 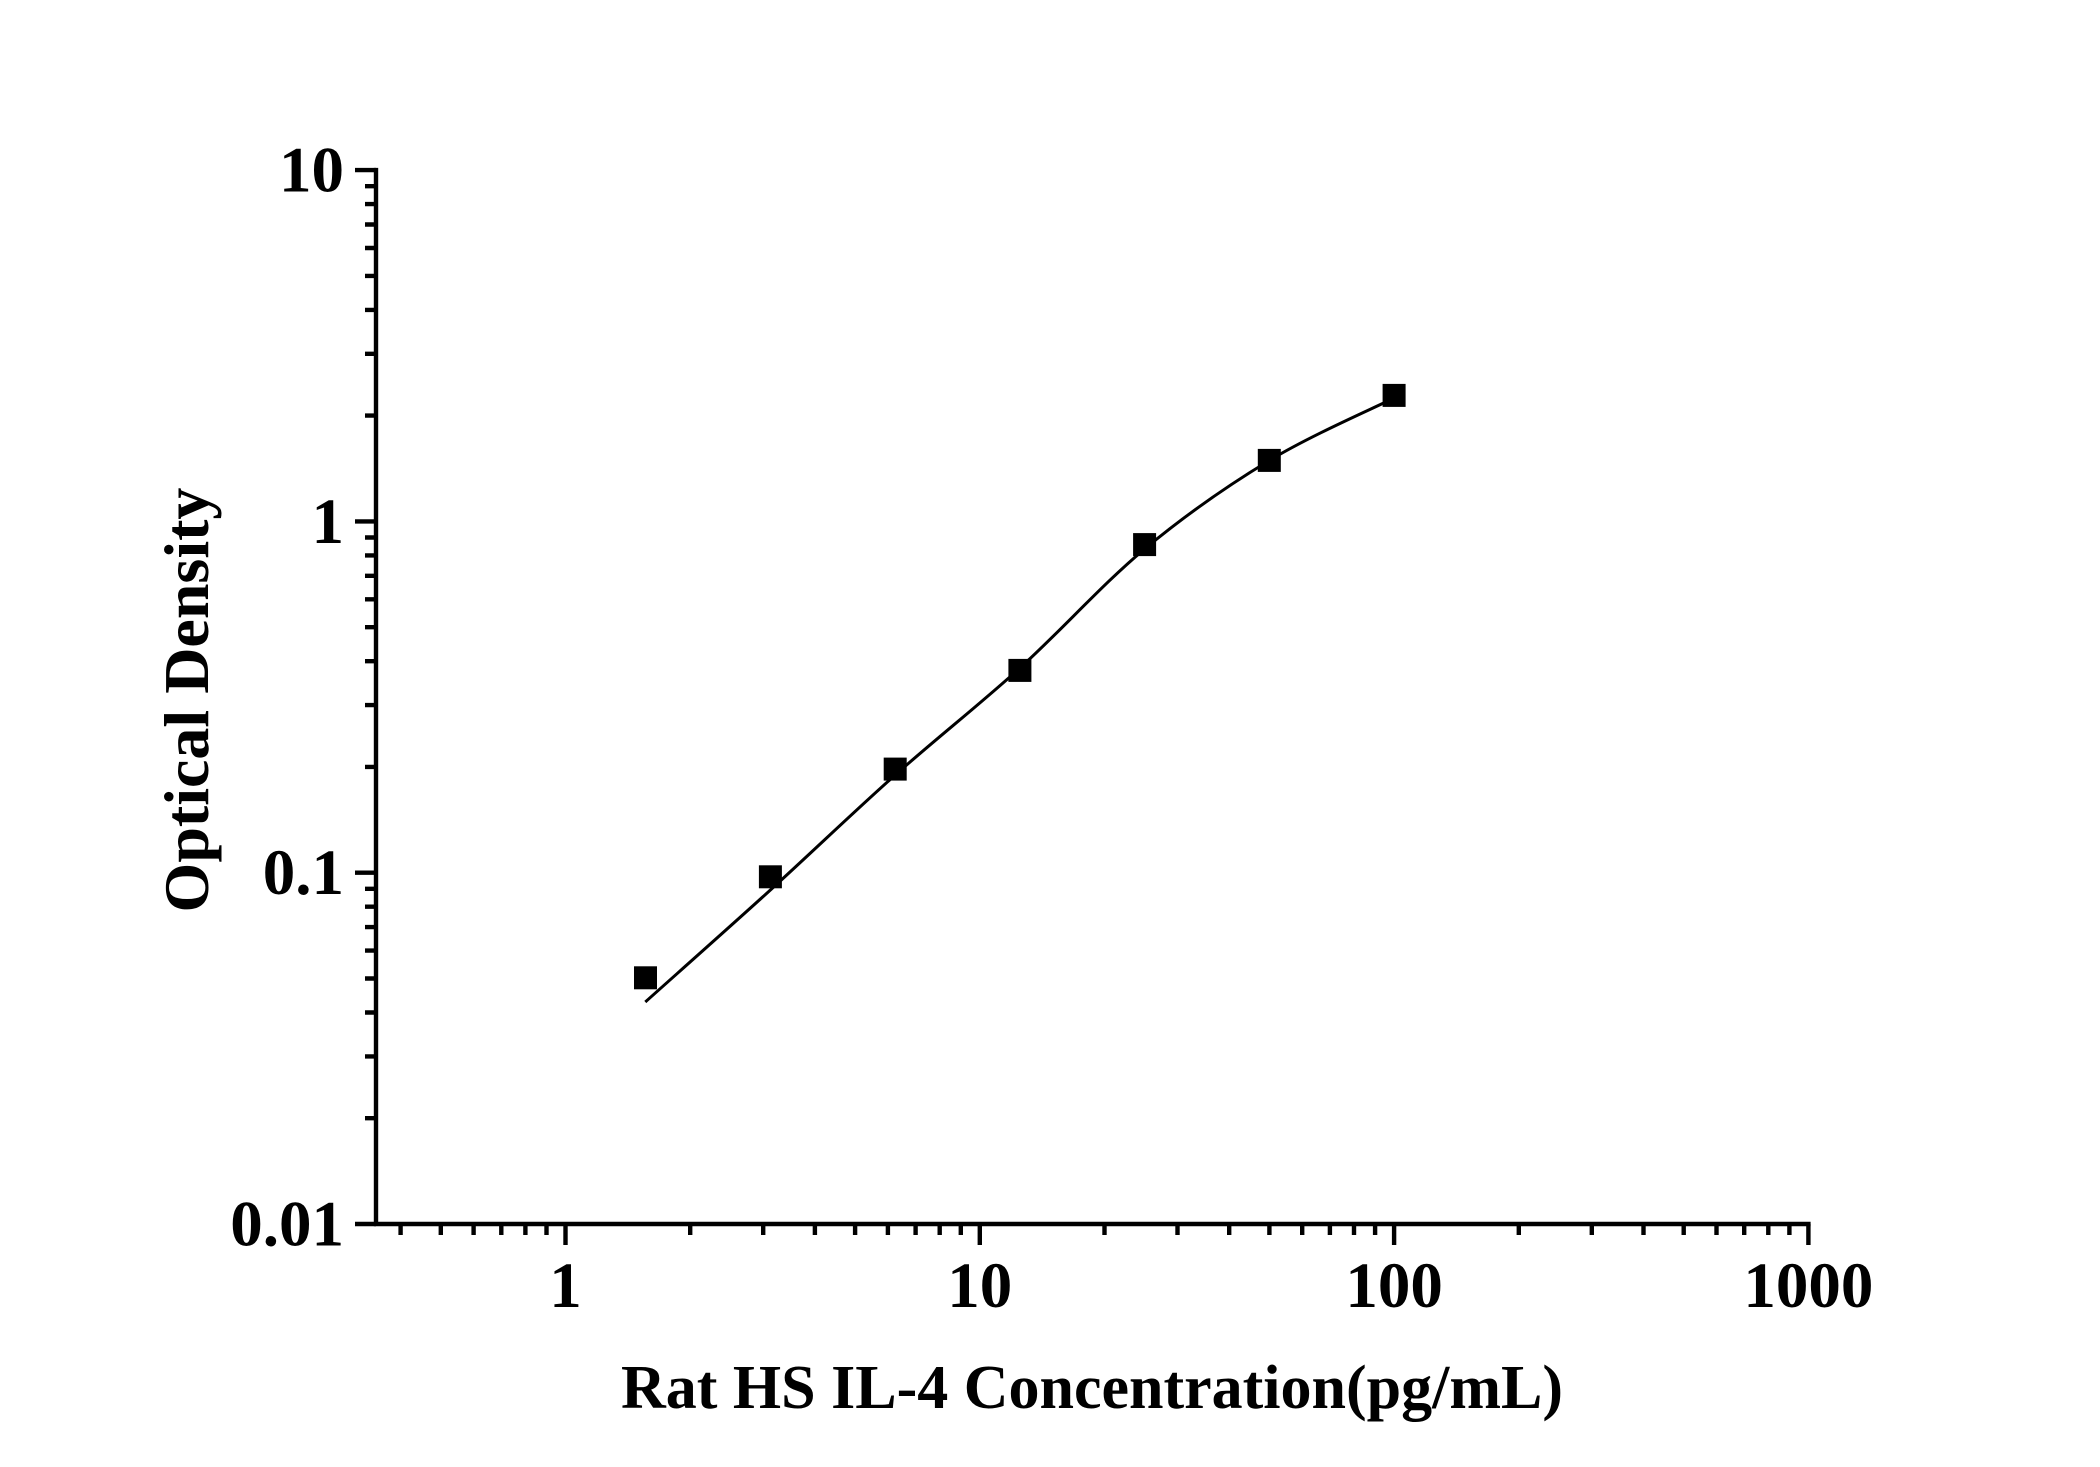 What do you see at coordinates (303, 873) in the screenshot?
I see `svg-text: 0.1` at bounding box center [303, 873].